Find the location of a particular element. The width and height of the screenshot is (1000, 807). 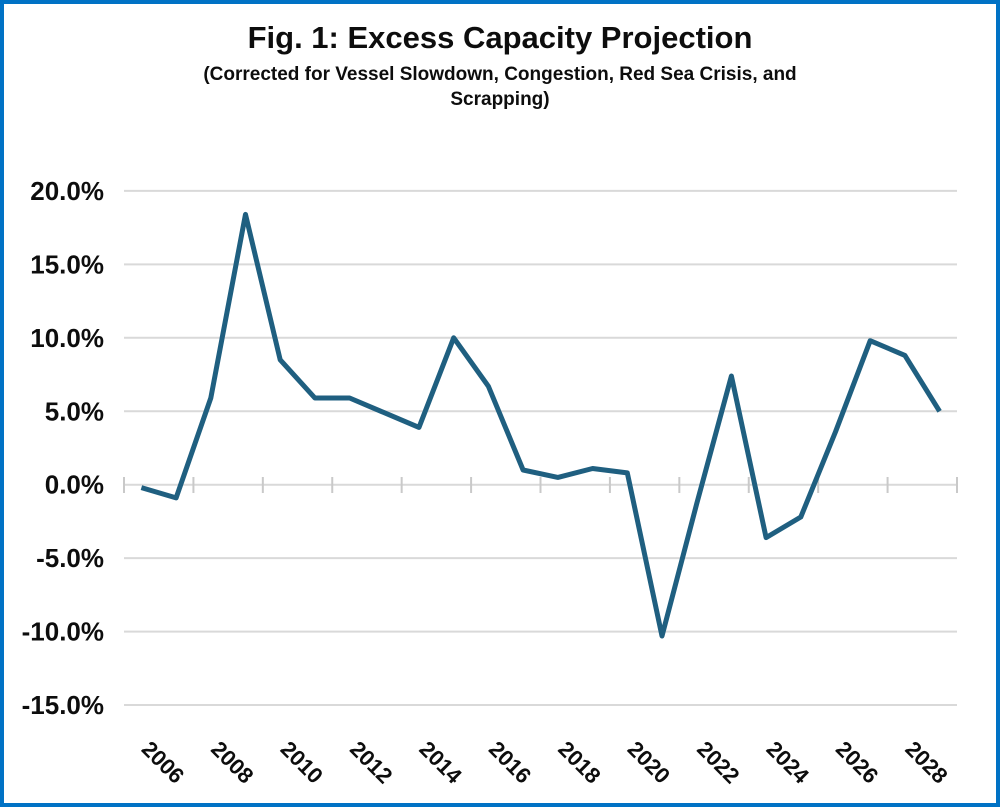

x-axis-label: 2024 is located at coordinates (788, 762).